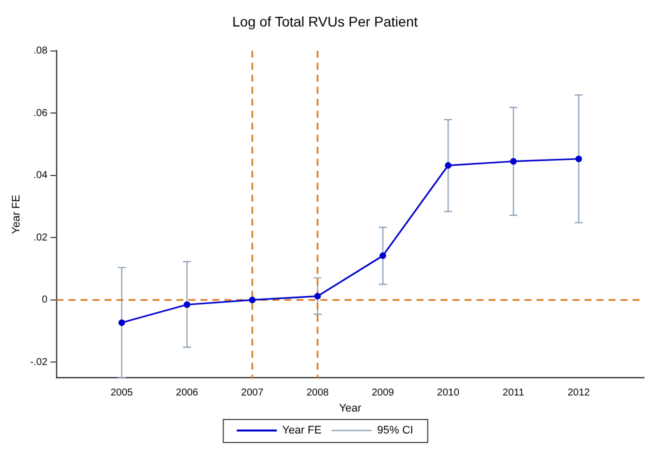 Image resolution: width=652 pixels, height=450 pixels. Describe the element at coordinates (41, 113) in the screenshot. I see `y-tick-label: .06` at that location.